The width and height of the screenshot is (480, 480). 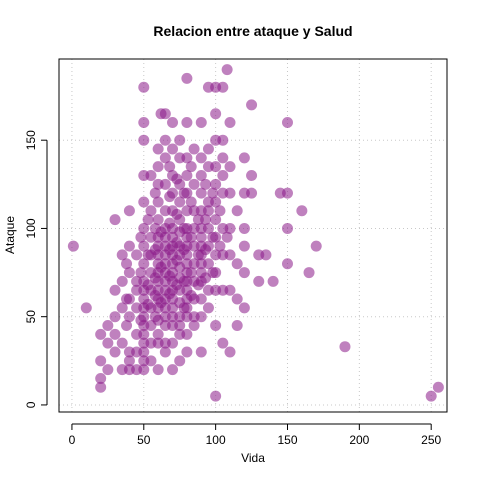 I want to click on x-tick-label: 0, so click(x=72, y=440).